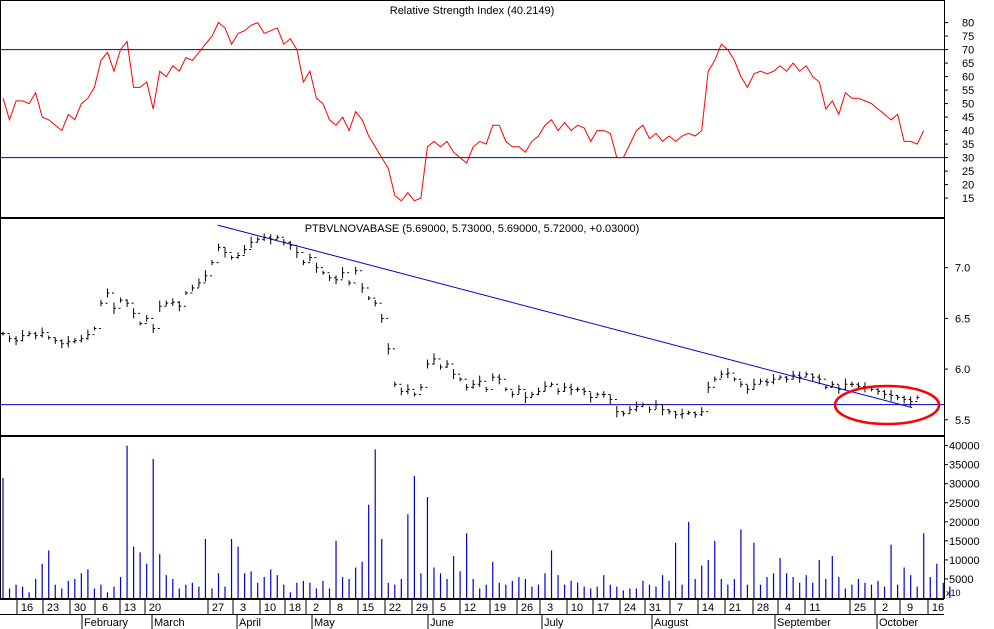 Image resolution: width=994 pixels, height=629 pixels. Describe the element at coordinates (962, 513) in the screenshot. I see `volume-axis: 5000 10000 15000 20000 25000 30000 35000 40000` at that location.